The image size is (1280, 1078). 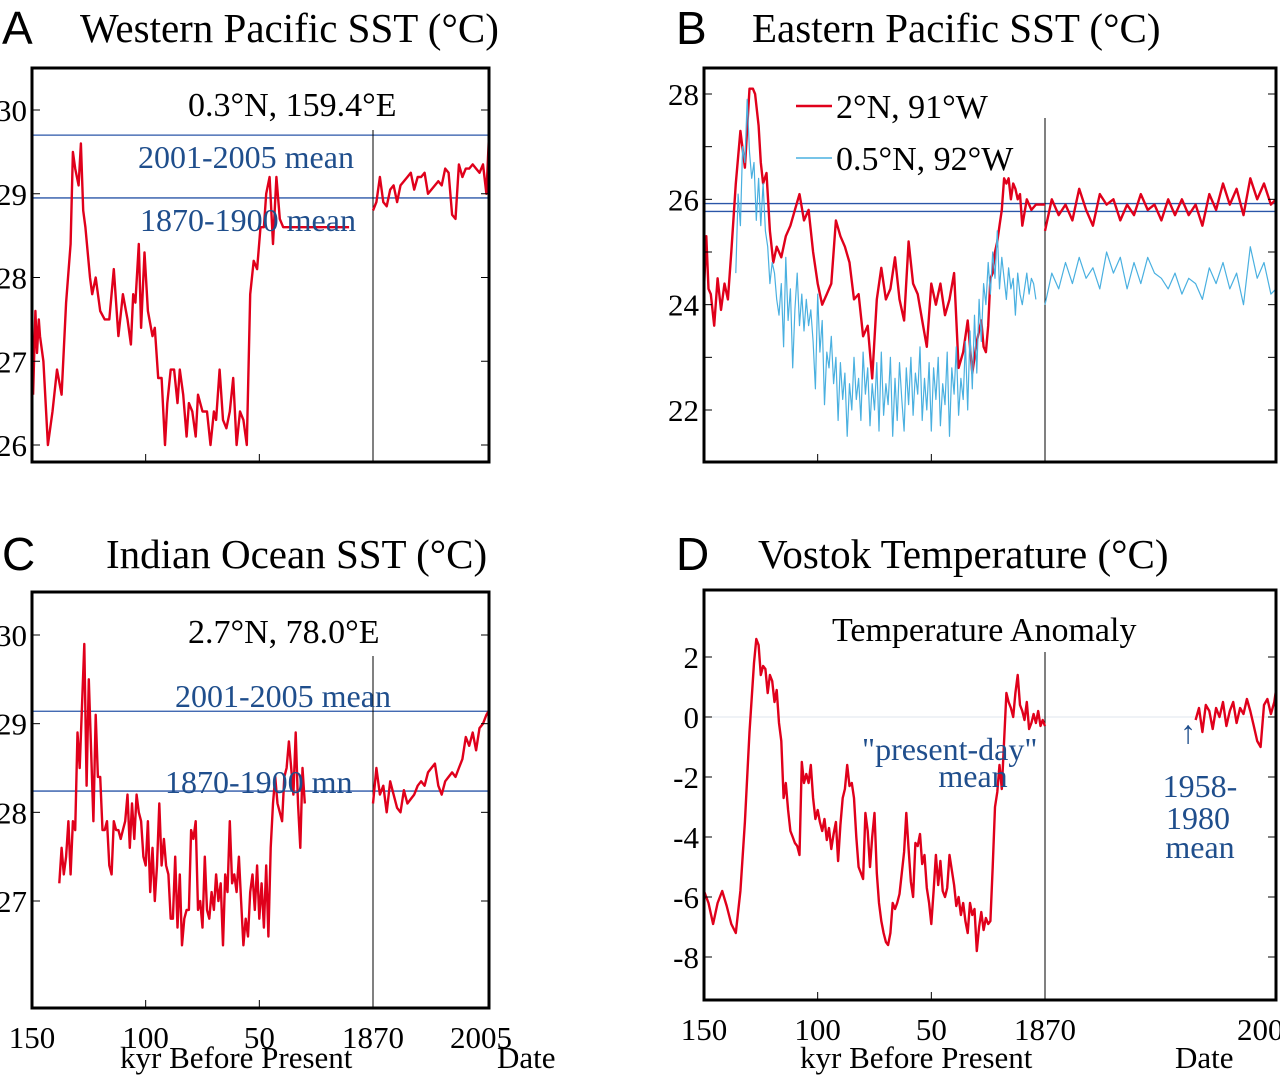 What do you see at coordinates (683, 199) in the screenshot?
I see `y-tick-label-b: 26` at bounding box center [683, 199].